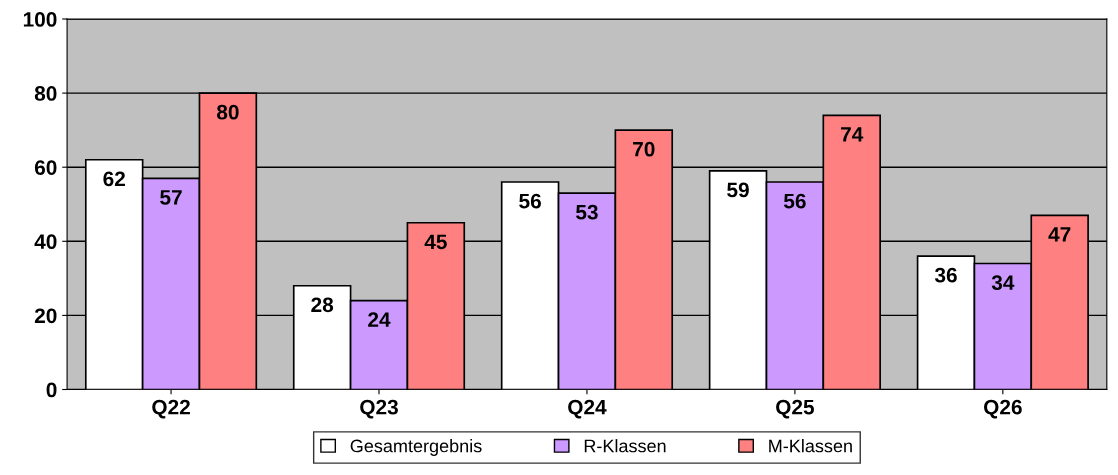 The width and height of the screenshot is (1118, 475). What do you see at coordinates (45, 93) in the screenshot?
I see `y-tick-label: 80` at bounding box center [45, 93].